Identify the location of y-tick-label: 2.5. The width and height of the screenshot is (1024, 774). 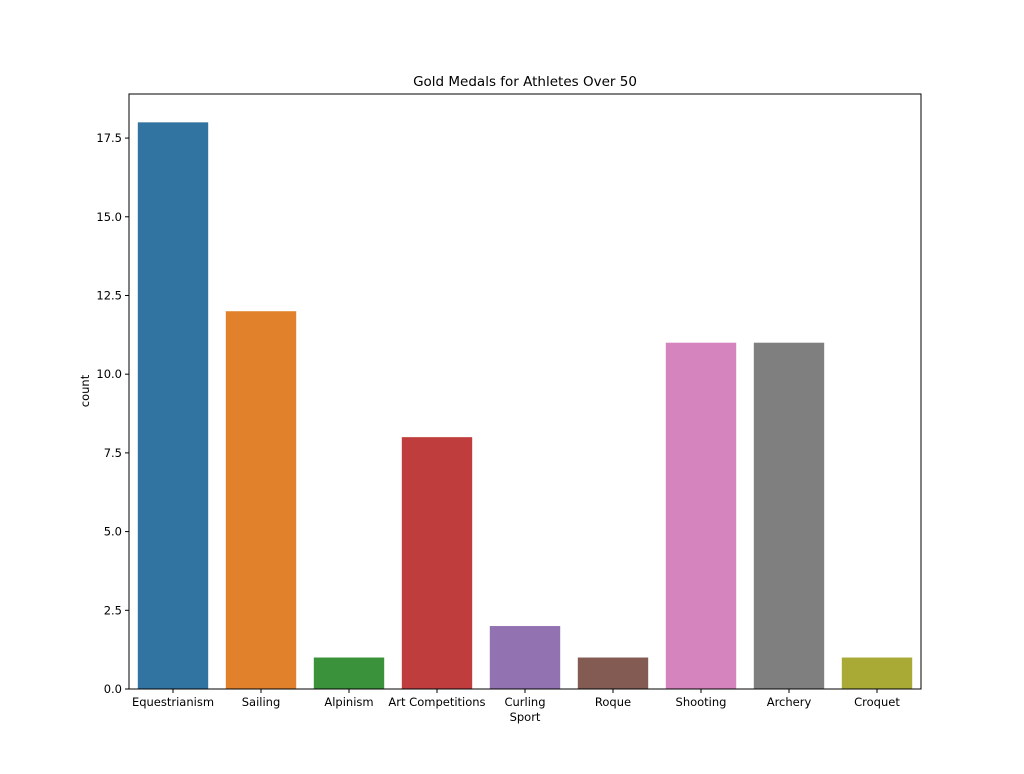
(113, 610).